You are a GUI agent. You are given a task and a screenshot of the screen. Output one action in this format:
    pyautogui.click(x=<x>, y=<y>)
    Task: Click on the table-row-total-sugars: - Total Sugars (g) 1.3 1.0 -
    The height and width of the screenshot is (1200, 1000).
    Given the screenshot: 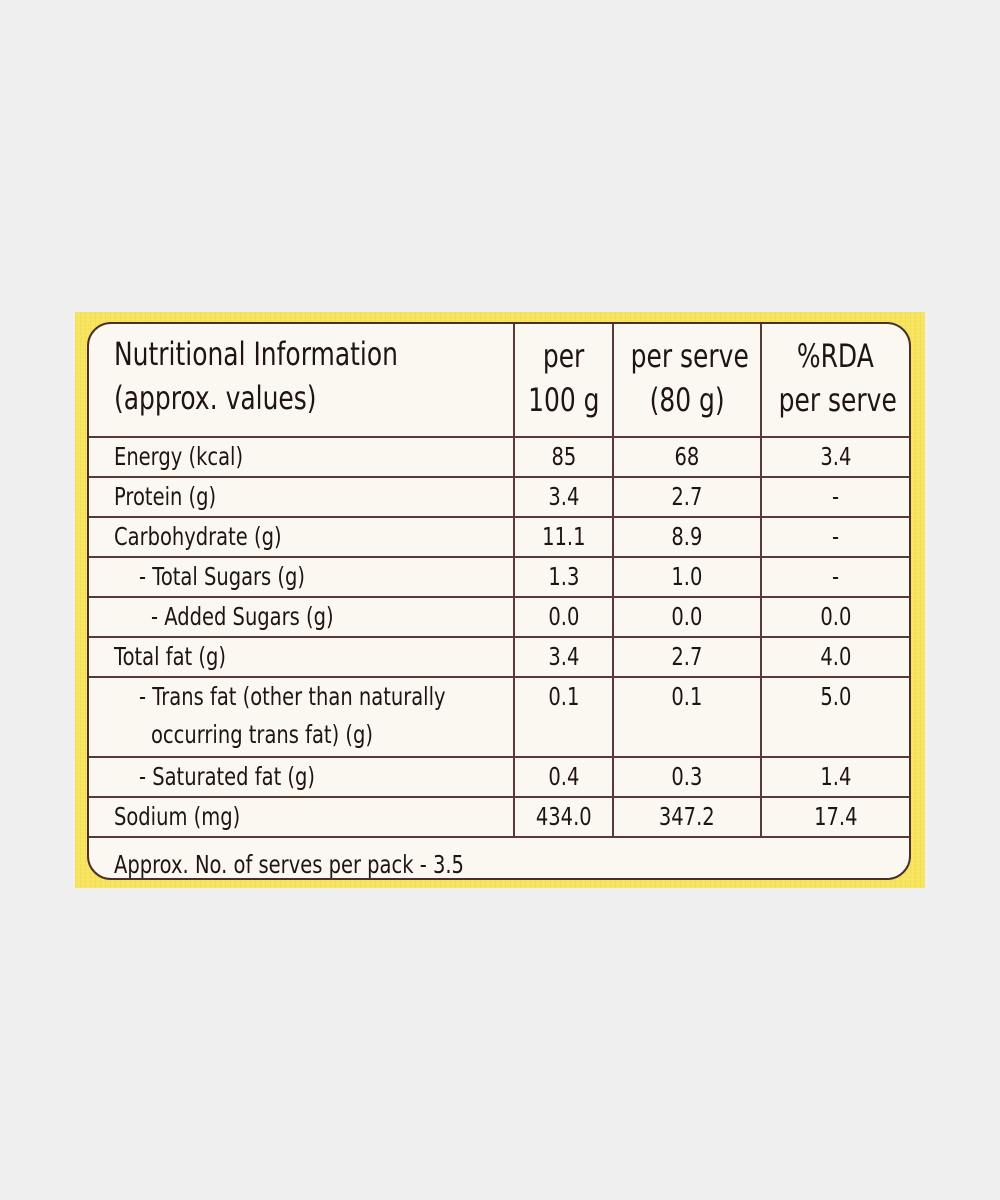 What is the action you would take?
    pyautogui.click(x=499, y=577)
    